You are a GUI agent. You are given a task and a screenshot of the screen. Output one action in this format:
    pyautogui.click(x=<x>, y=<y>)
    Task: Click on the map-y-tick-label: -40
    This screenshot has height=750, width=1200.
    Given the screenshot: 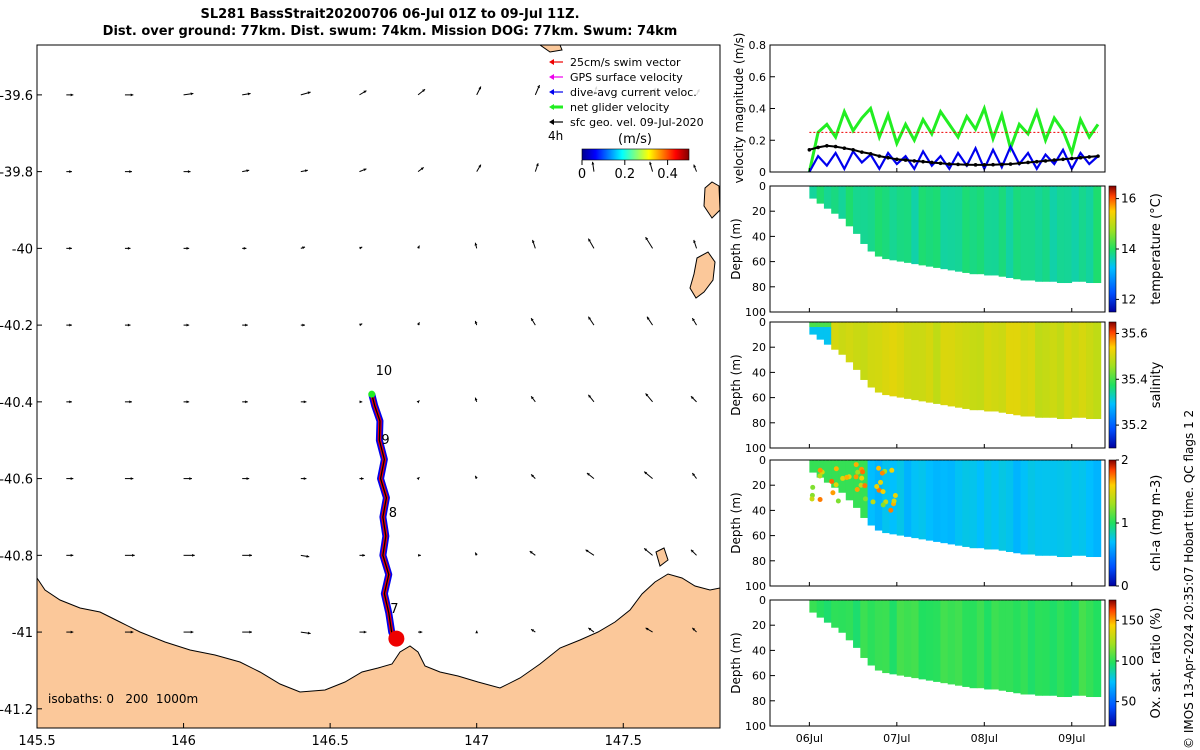 What is the action you would take?
    pyautogui.click(x=22, y=249)
    